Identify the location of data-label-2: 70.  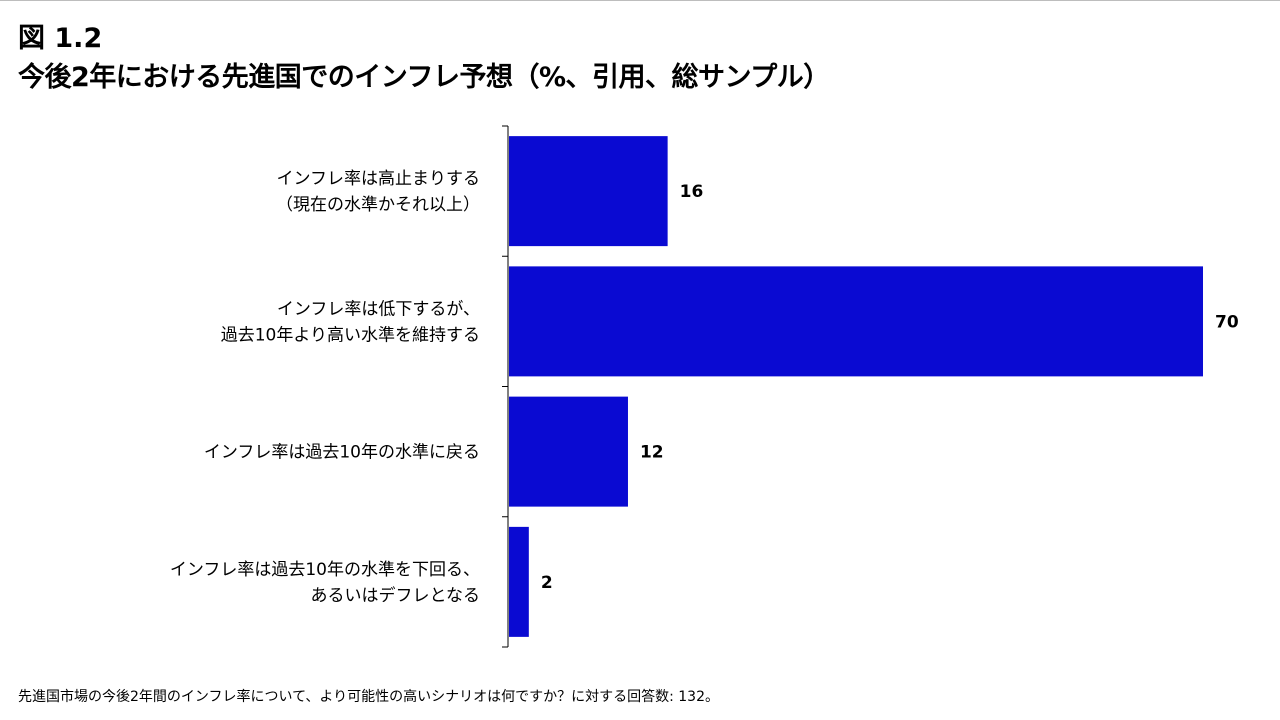
(1227, 322).